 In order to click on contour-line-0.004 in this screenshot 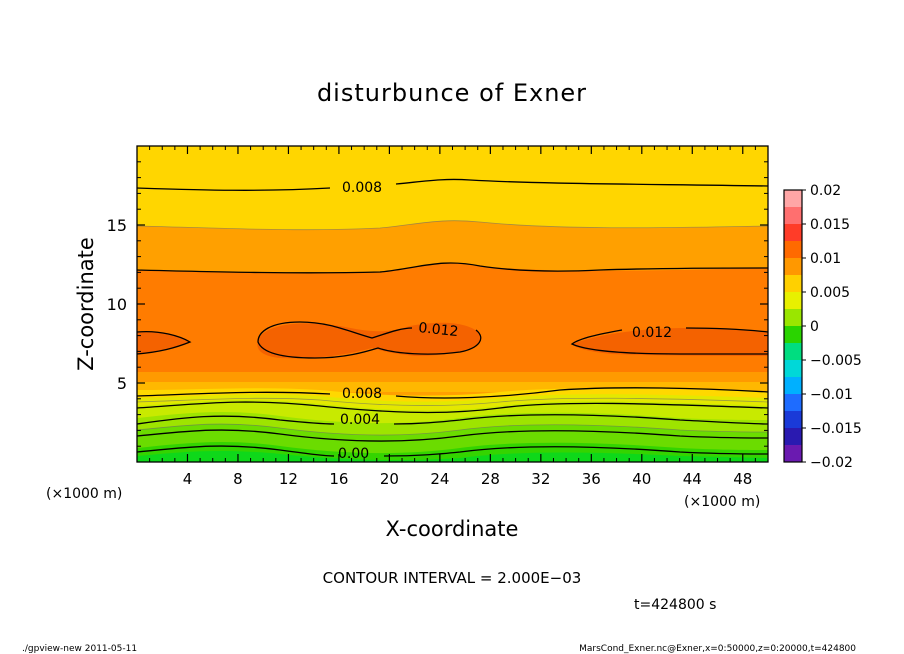, I will do `click(452, 419)`.